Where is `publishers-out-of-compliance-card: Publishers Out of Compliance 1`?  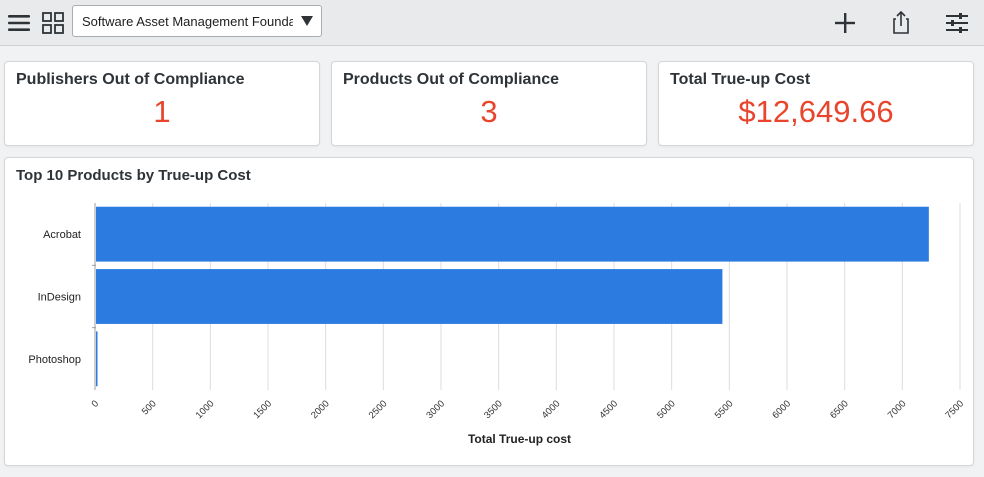
publishers-out-of-compliance-card: Publishers Out of Compliance 1 is located at coordinates (162, 103).